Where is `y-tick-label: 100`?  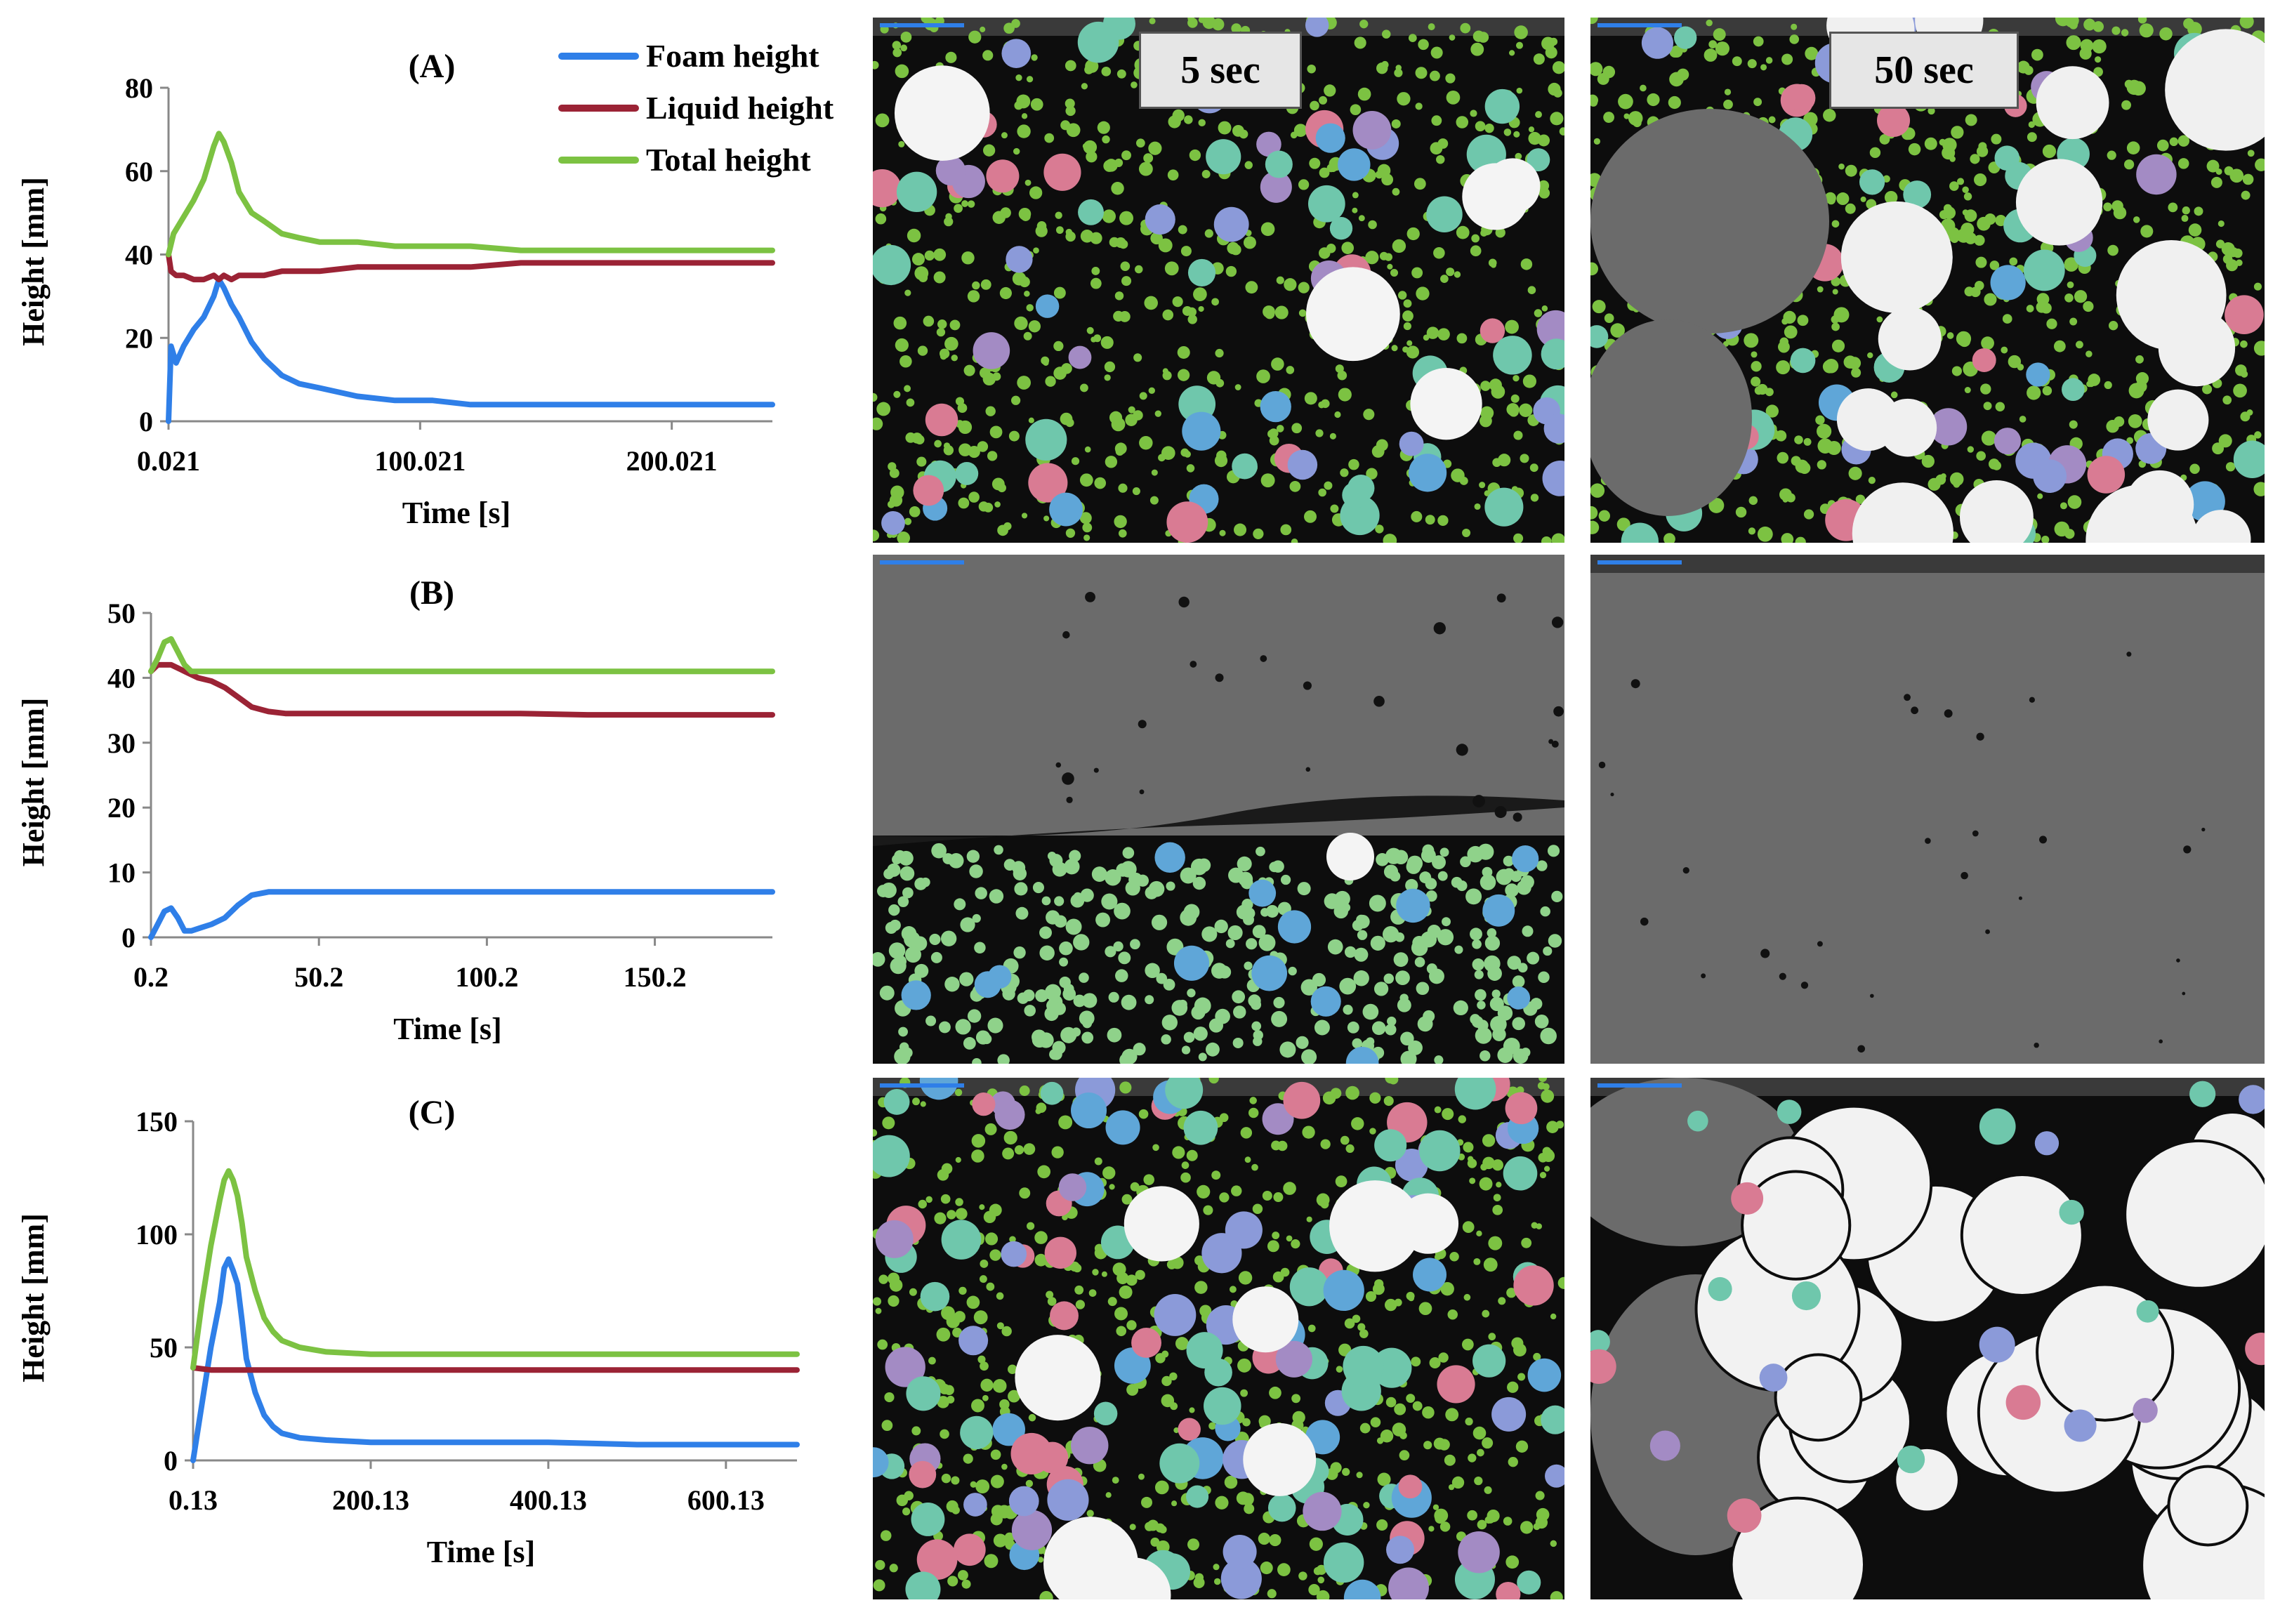 y-tick-label: 100 is located at coordinates (157, 1234).